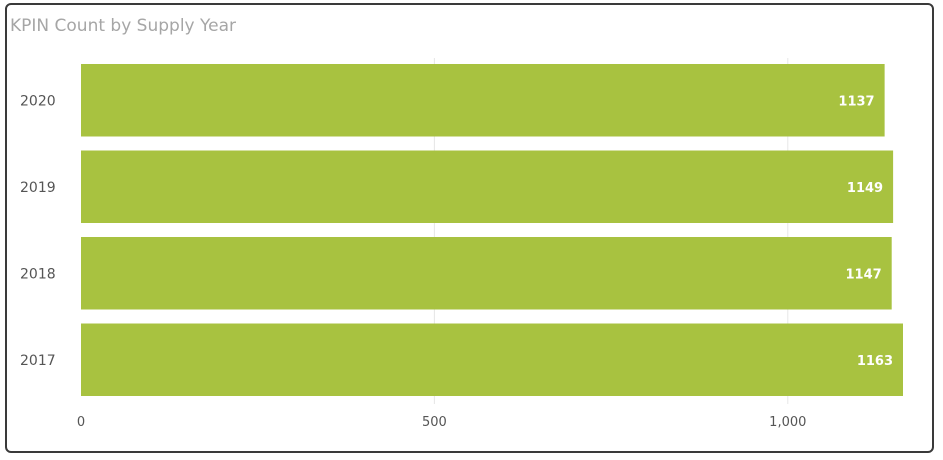 This screenshot has height=460, width=943. I want to click on x-tick-label-0: 0, so click(81, 422).